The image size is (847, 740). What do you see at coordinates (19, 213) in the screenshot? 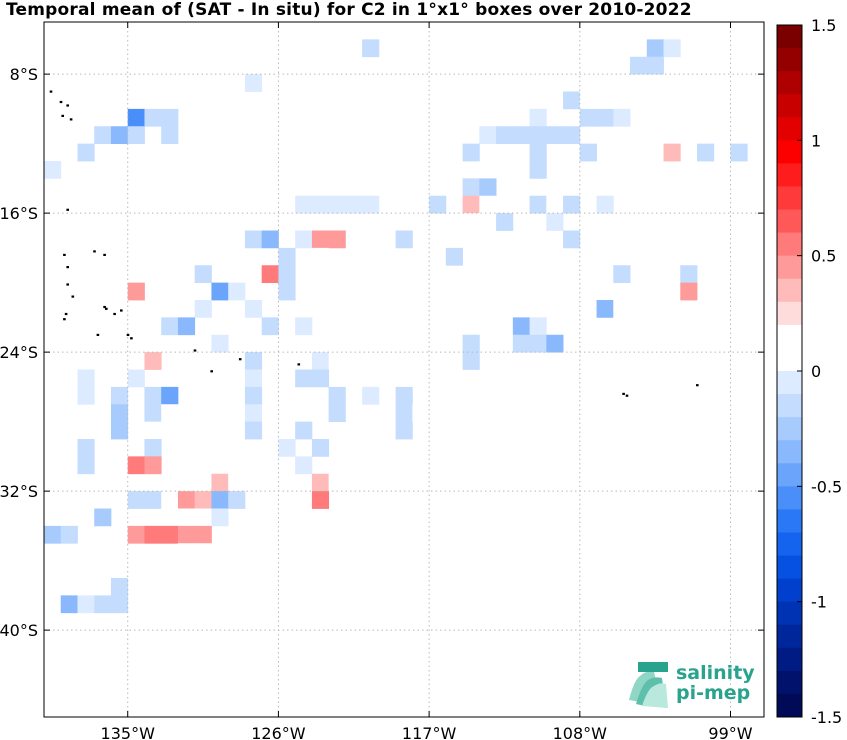
I see `lat-tick-label: 16°S` at bounding box center [19, 213].